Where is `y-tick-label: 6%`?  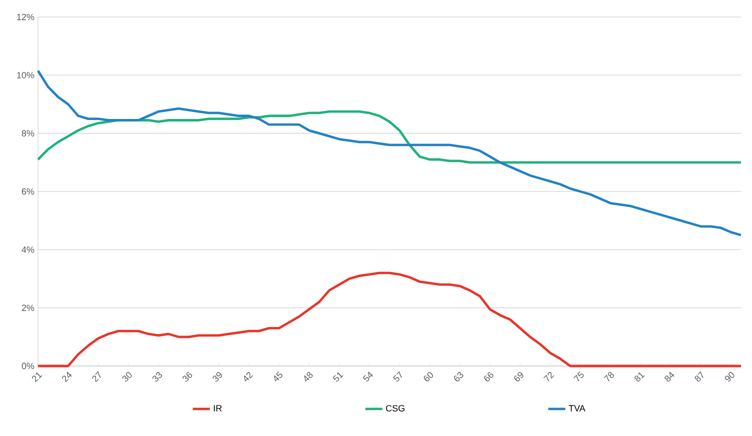 y-tick-label: 6% is located at coordinates (28, 191).